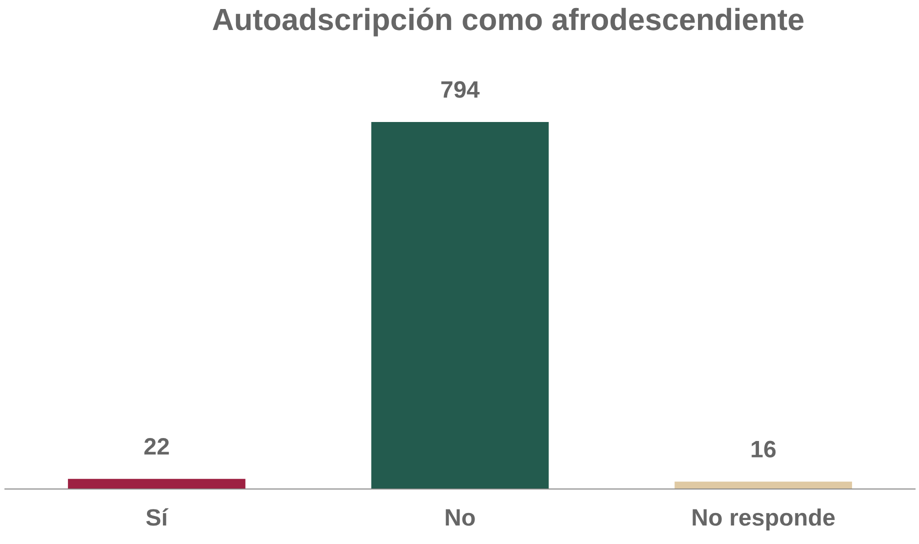 The height and width of the screenshot is (544, 919). Describe the element at coordinates (764, 449) in the screenshot. I see `data-label: 16` at that location.